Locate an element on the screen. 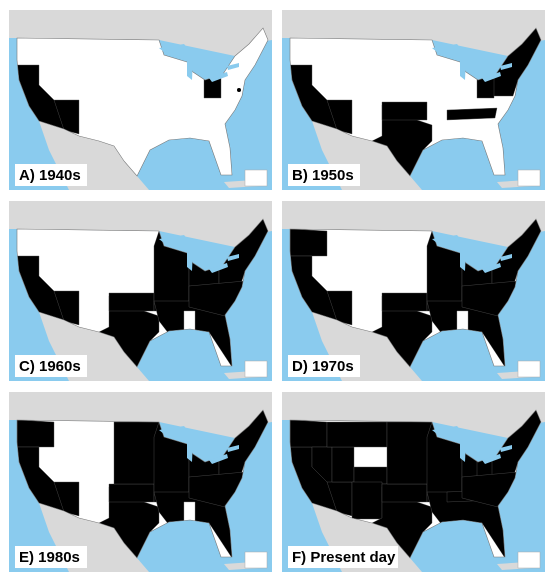 This screenshot has height=579, width=550. map-panel: C) 1960s is located at coordinates (140, 291).